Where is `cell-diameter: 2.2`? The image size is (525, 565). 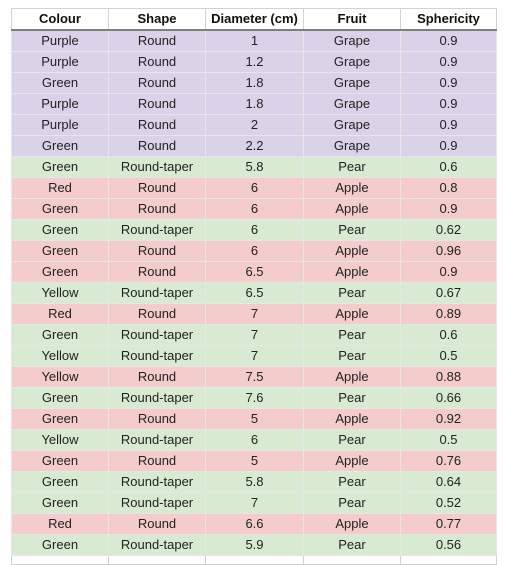 cell-diameter: 2.2 is located at coordinates (254, 146).